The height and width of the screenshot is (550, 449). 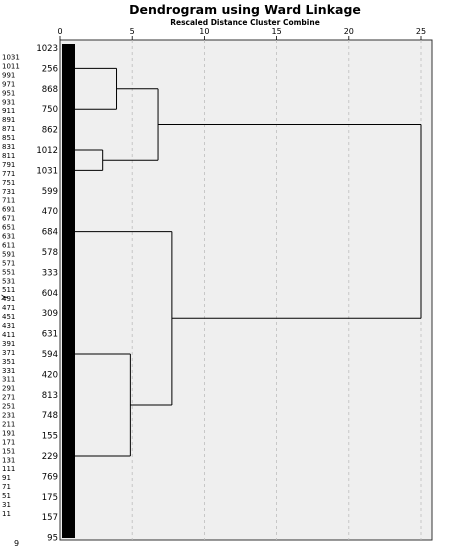 I want to click on cluster-label: 1031, so click(x=47, y=171).